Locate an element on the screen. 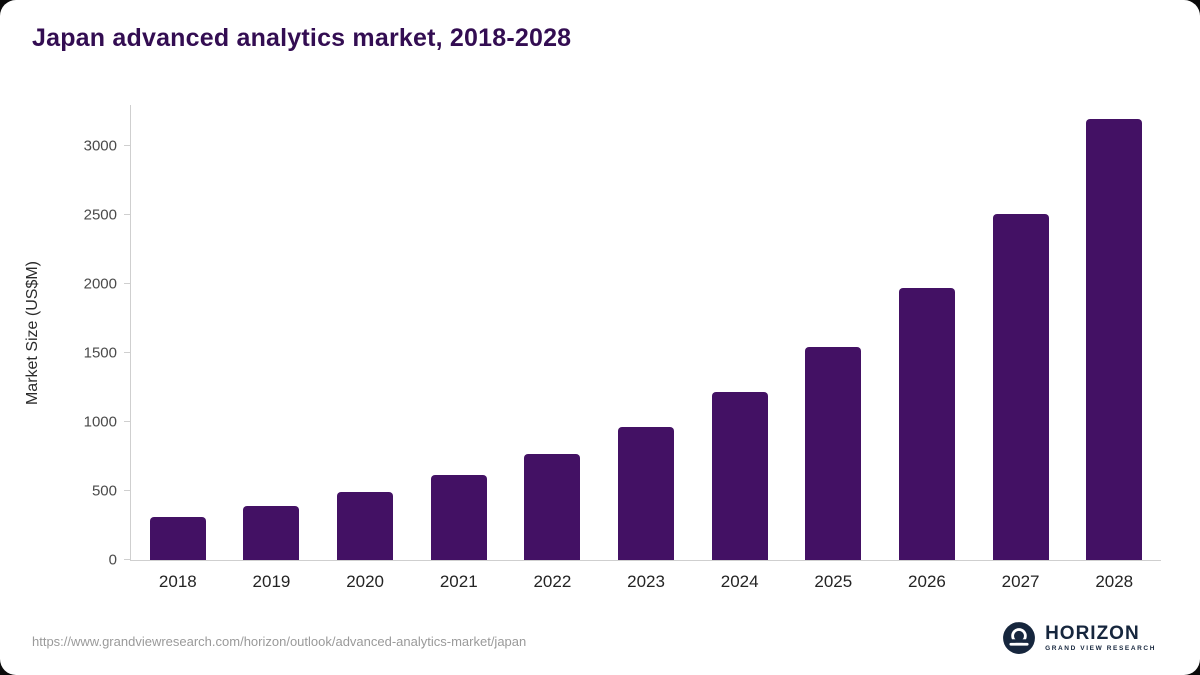 The width and height of the screenshot is (1200, 675). x-tick-label: 2021 is located at coordinates (458, 581).